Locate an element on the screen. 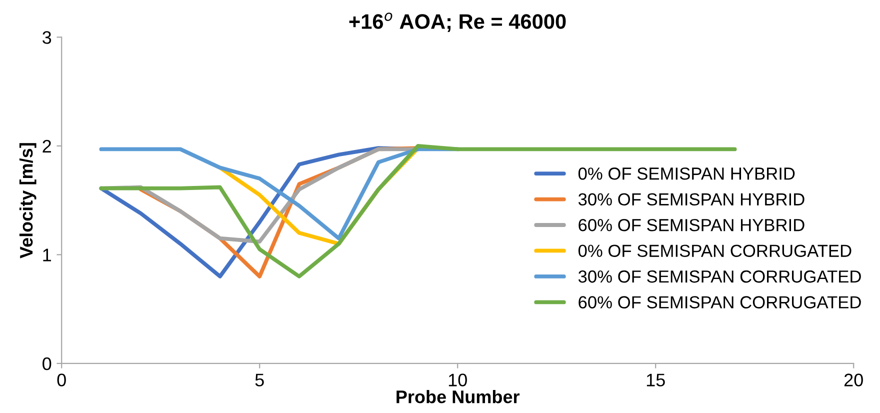 This screenshot has height=413, width=880. chart-title: +16$^{o}$ AOA; Re = 46000 is located at coordinates (457, 22).